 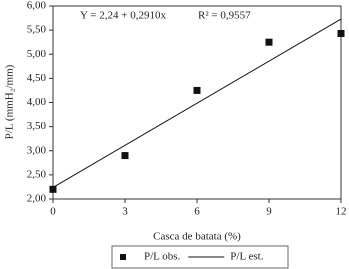 I want to click on y-tick-label: 4,00, so click(x=37, y=102).